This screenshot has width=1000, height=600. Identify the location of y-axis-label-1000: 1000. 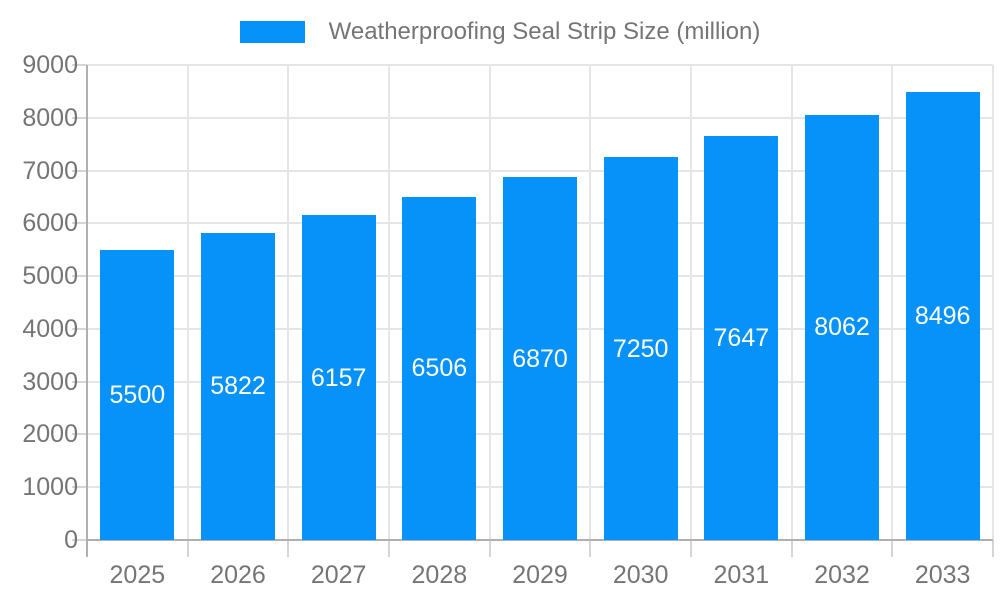
(50, 487).